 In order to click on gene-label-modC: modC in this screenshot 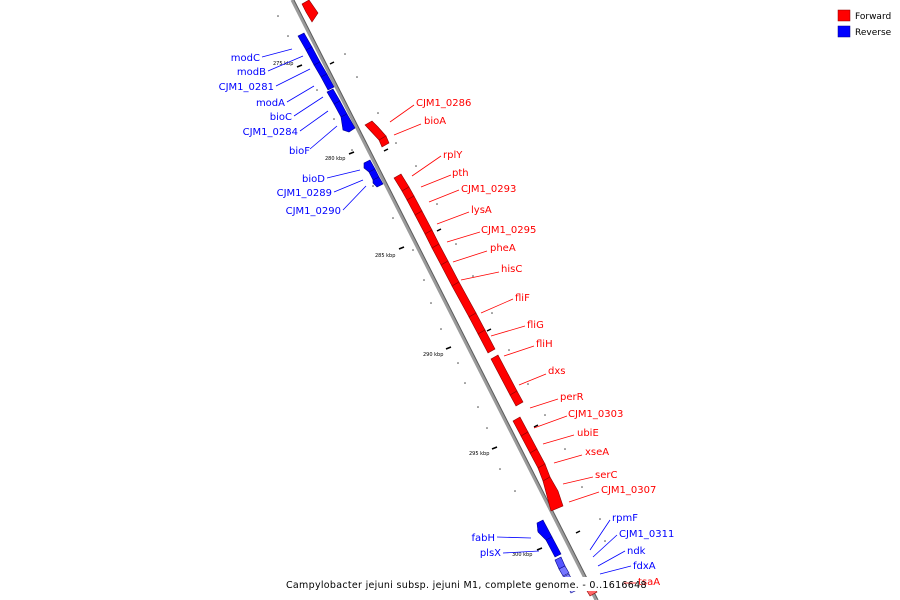, I will do `click(245, 58)`.